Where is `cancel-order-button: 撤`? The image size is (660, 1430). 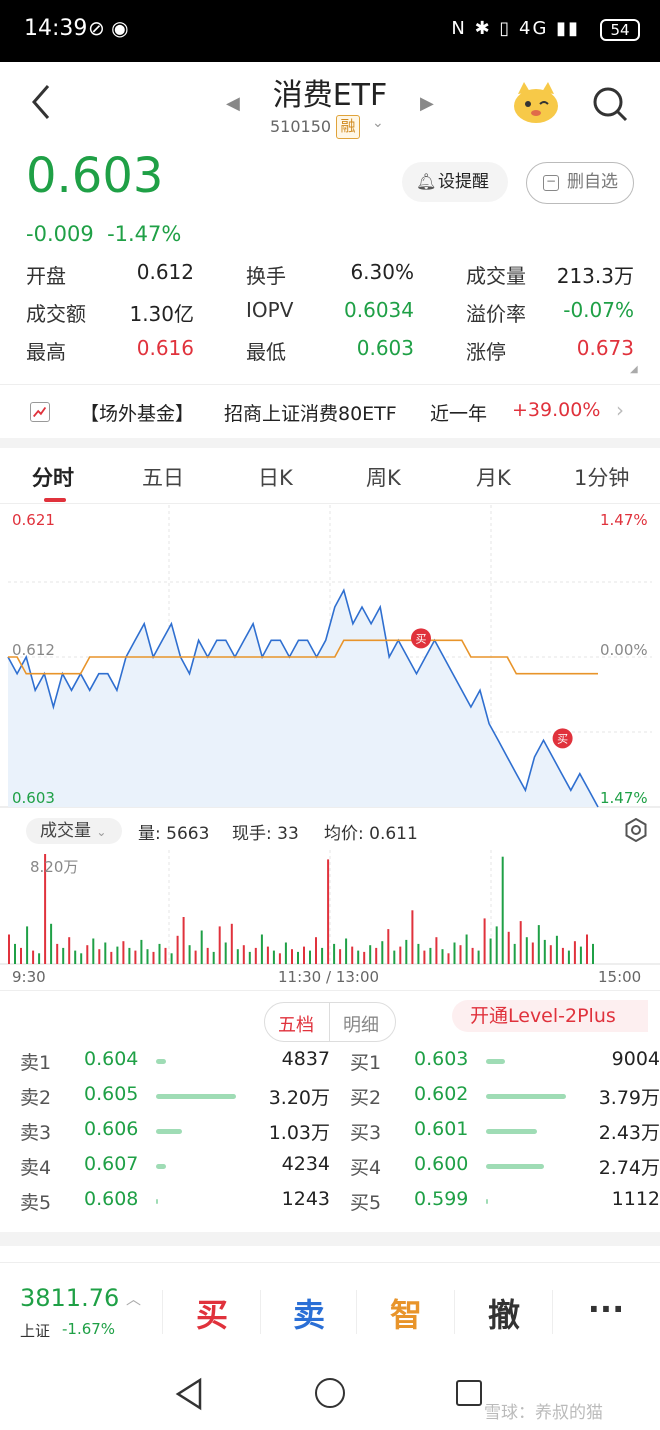
cancel-order-button: 撤 is located at coordinates (503, 1315).